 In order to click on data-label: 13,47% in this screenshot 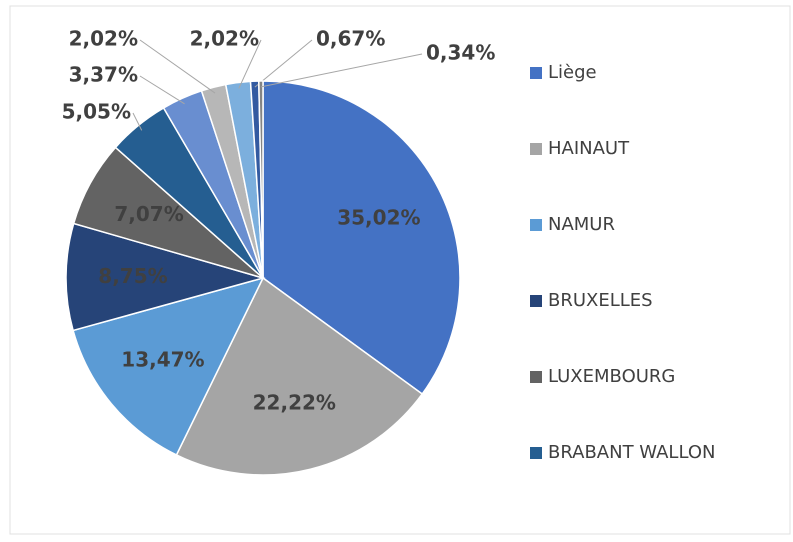, I will do `click(162, 360)`.